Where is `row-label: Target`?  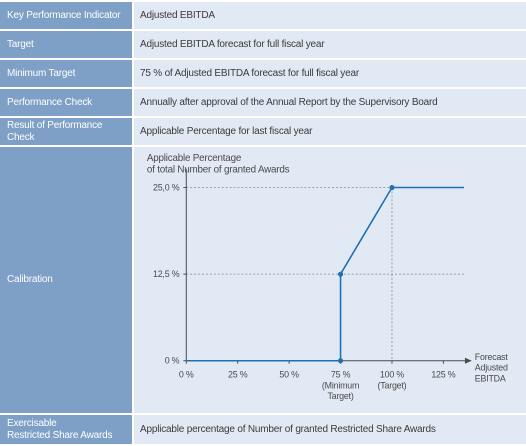 row-label: Target is located at coordinates (66, 44).